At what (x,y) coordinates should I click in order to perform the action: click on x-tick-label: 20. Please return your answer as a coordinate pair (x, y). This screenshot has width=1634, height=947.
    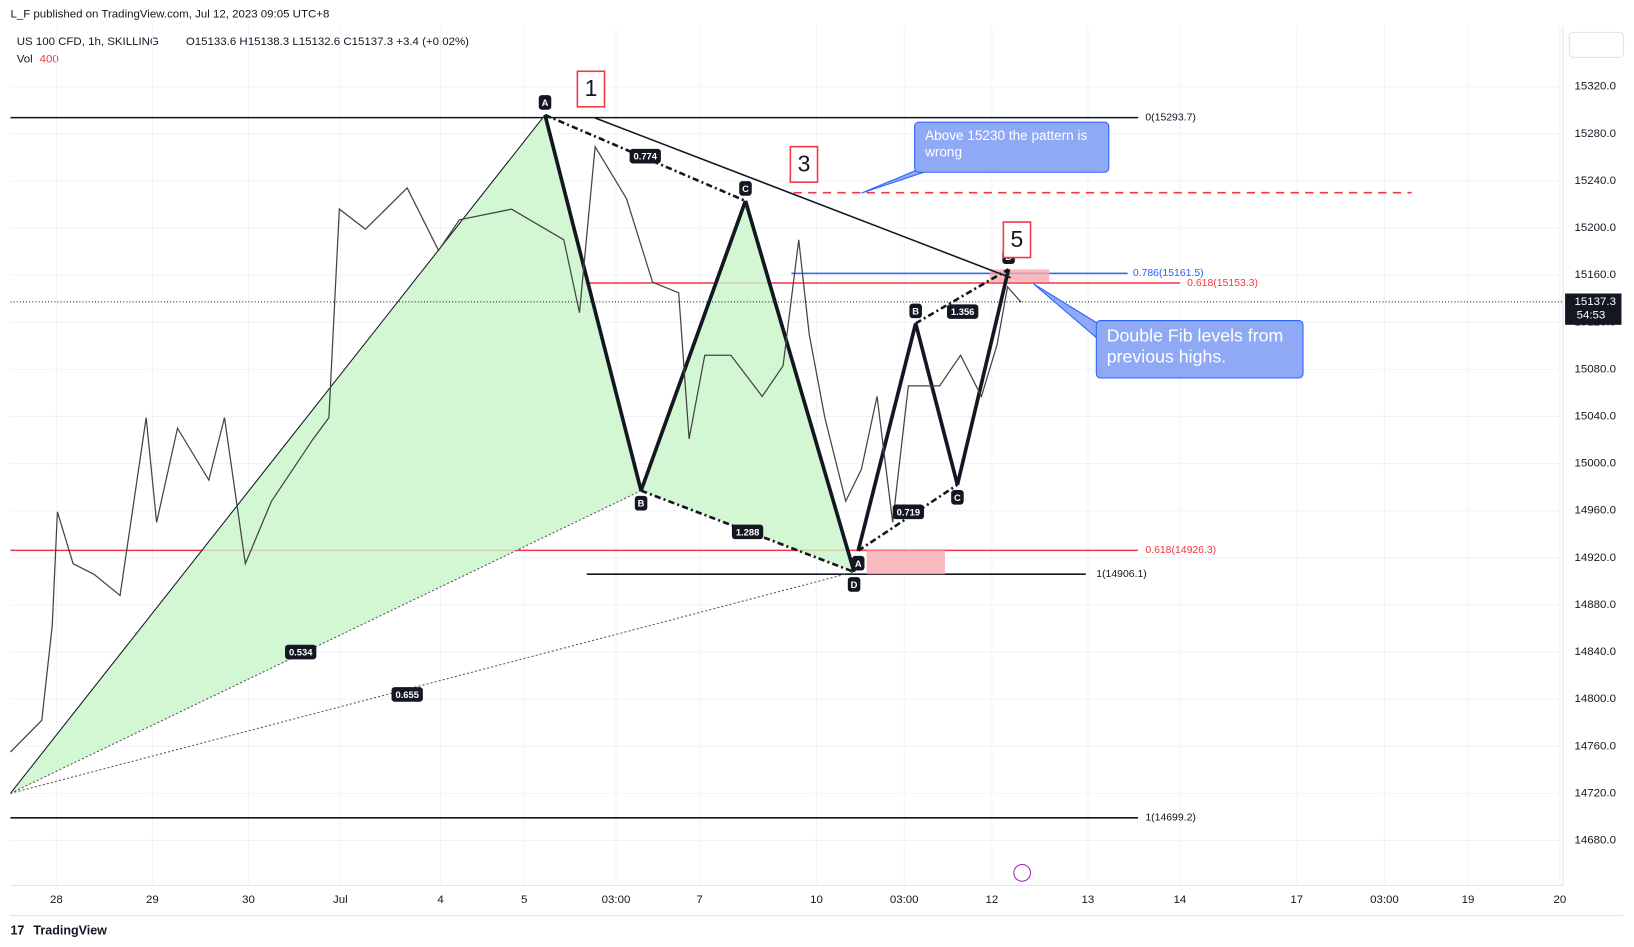
    Looking at the image, I should click on (1559, 900).